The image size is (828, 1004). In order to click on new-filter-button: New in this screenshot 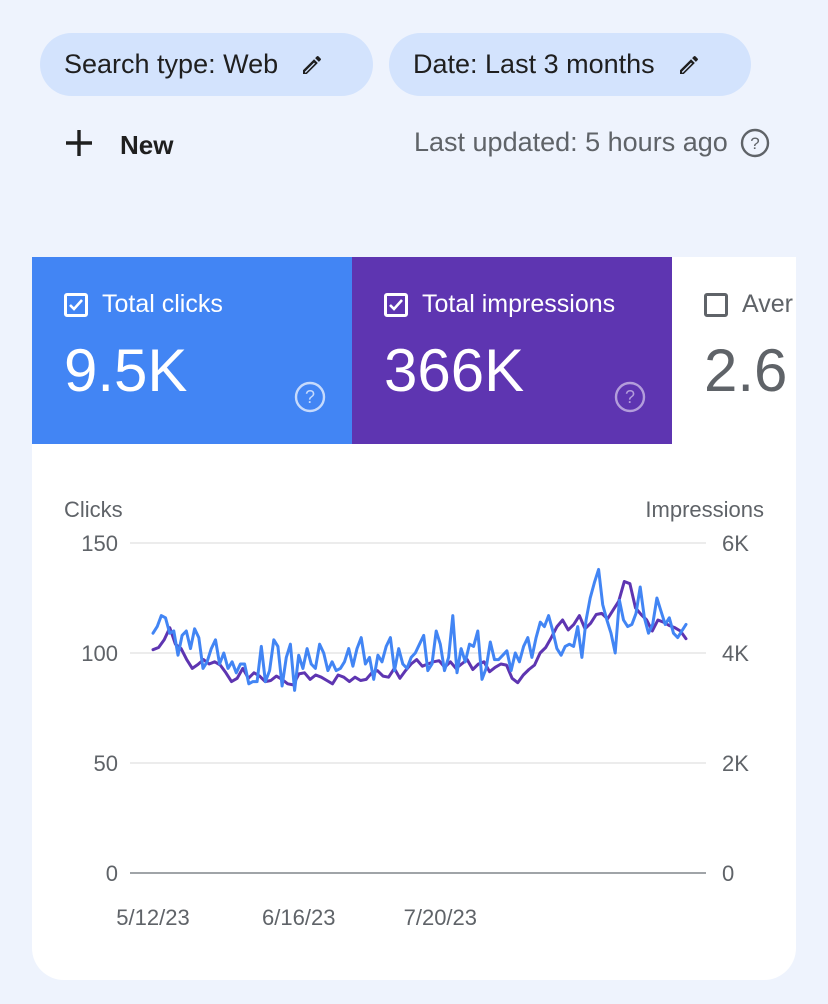, I will do `click(117, 145)`.